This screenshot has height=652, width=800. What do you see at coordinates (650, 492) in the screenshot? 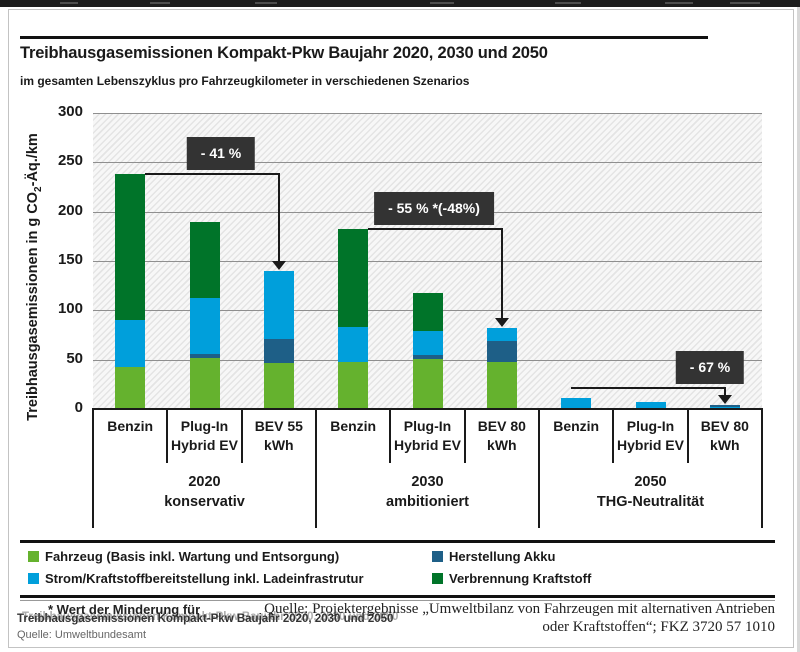
I see `group-label-2050: 2050 THG-Neutralität` at bounding box center [650, 492].